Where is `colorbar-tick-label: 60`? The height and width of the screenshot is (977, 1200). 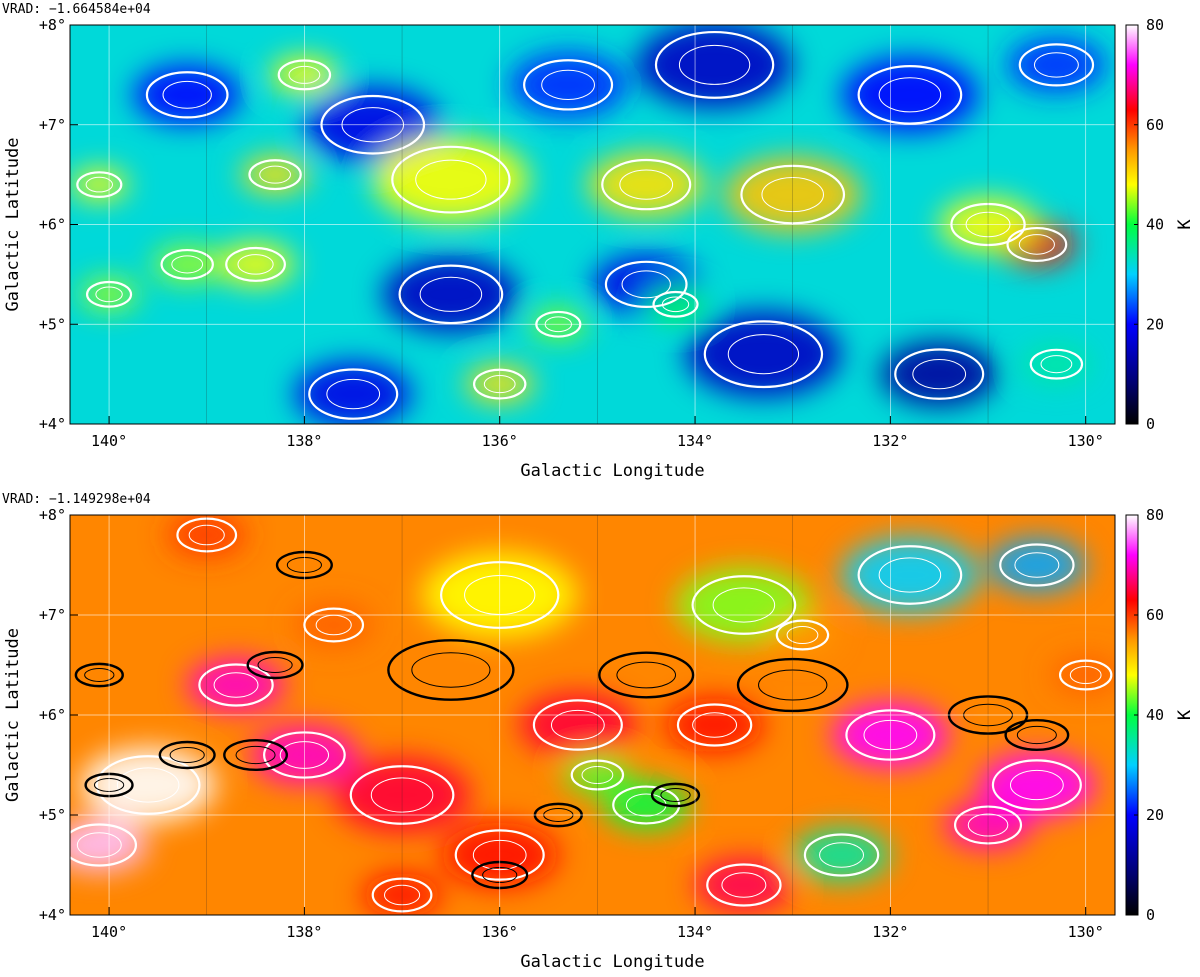
colorbar-tick-label: 60 is located at coordinates (1155, 125).